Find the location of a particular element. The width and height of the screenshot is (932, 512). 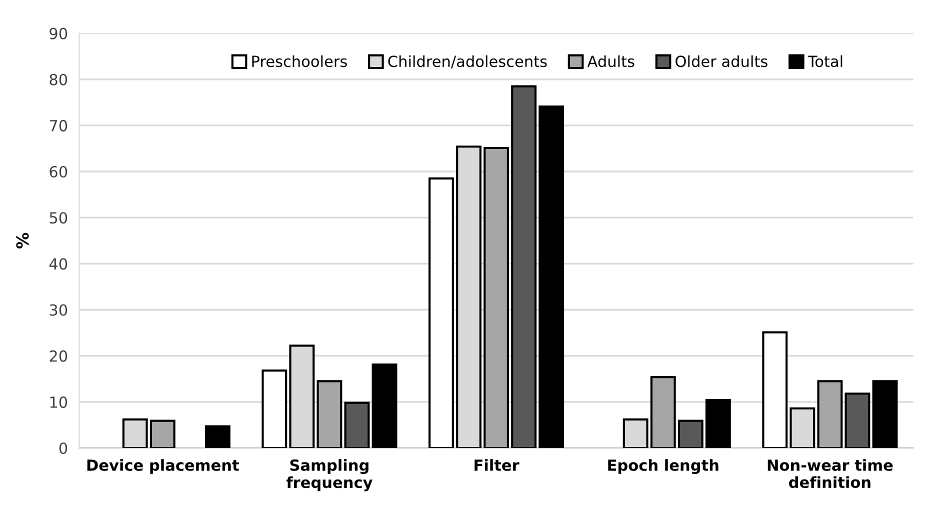

y-tick-label: 90 is located at coordinates (59, 34).